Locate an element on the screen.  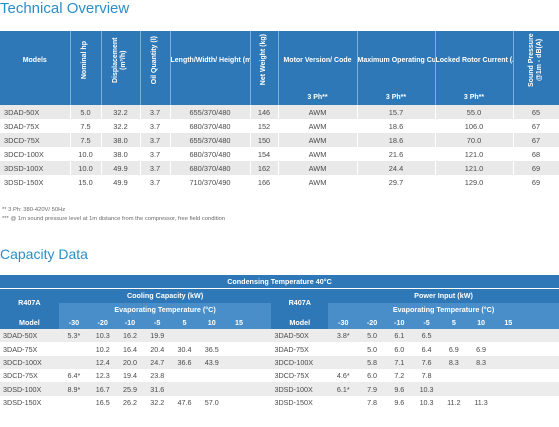
power-value-cell: 7.9 is located at coordinates (372, 389).